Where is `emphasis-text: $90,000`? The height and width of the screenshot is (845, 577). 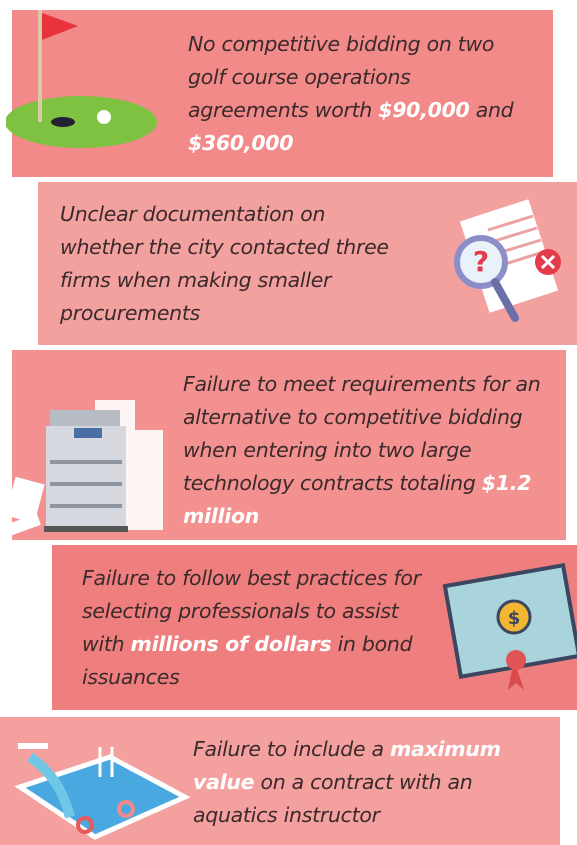
emphasis-text: $90,000 is located at coordinates (424, 110).